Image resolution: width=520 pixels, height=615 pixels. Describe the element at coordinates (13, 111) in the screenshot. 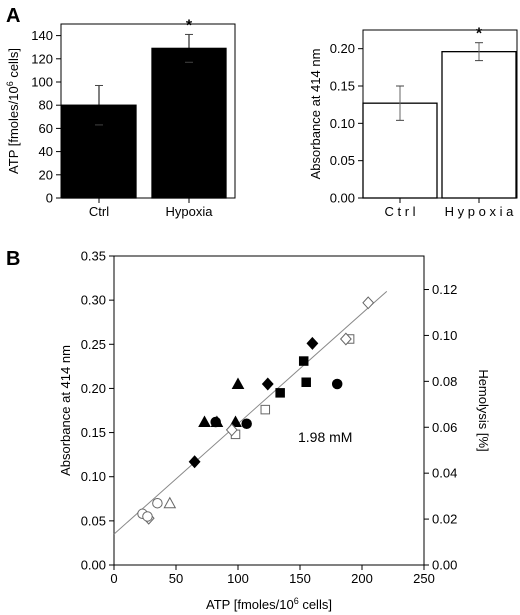

I see `y-axis-label: ATP [fmoles/106 cells]` at that location.